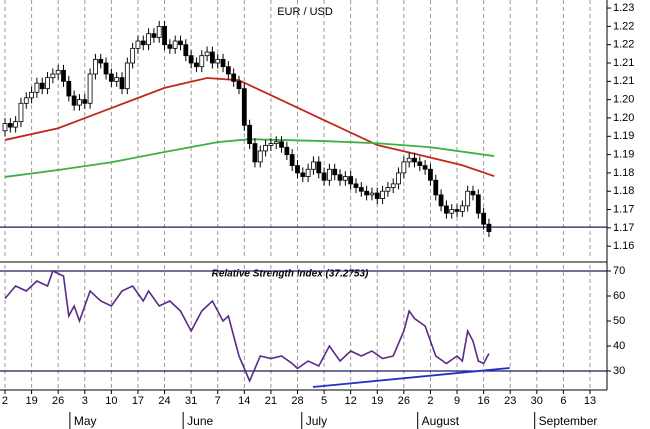 The height and width of the screenshot is (429, 650). Describe the element at coordinates (305, 12) in the screenshot. I see `chart-title: EUR / USD` at that location.